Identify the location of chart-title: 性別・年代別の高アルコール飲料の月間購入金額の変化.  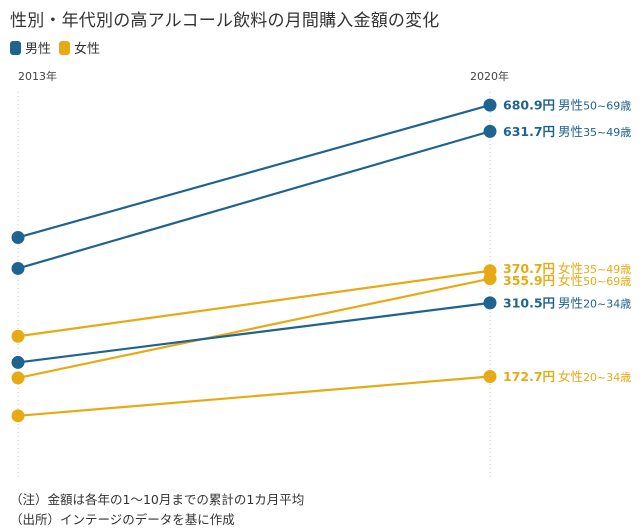
(225, 21).